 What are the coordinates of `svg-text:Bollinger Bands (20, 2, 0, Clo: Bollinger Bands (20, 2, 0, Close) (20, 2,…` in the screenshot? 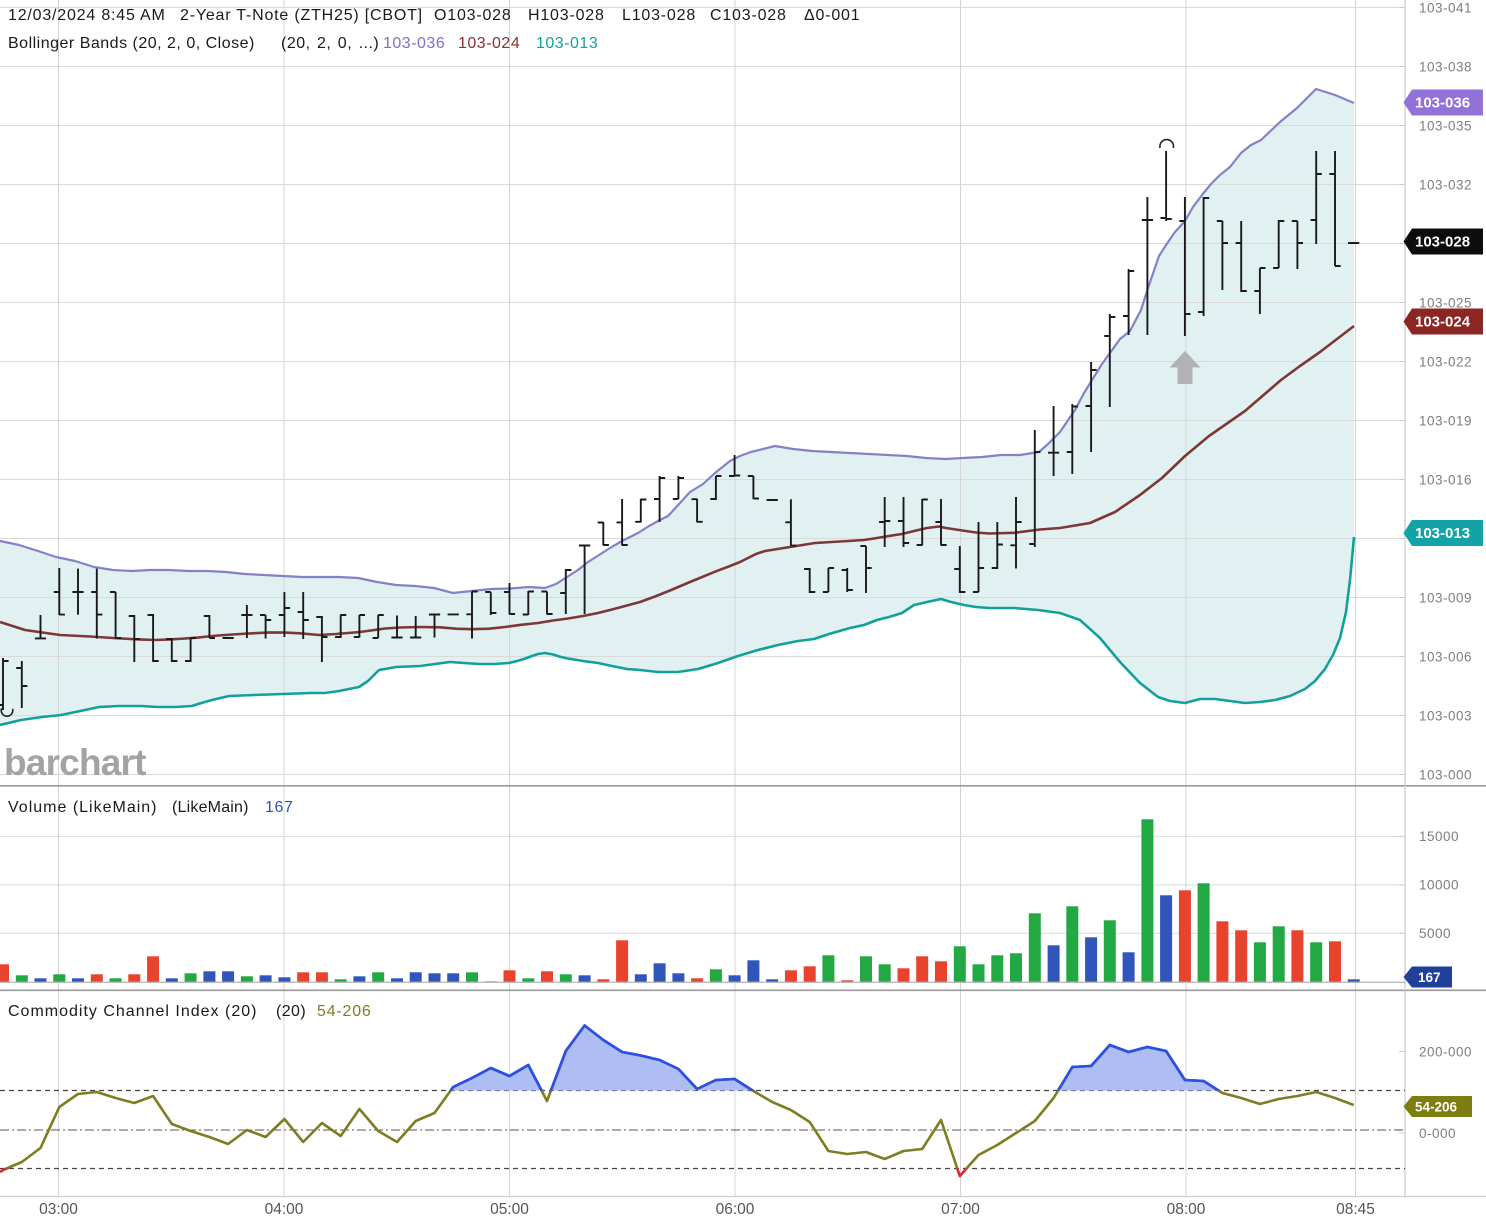 It's located at (303, 43).